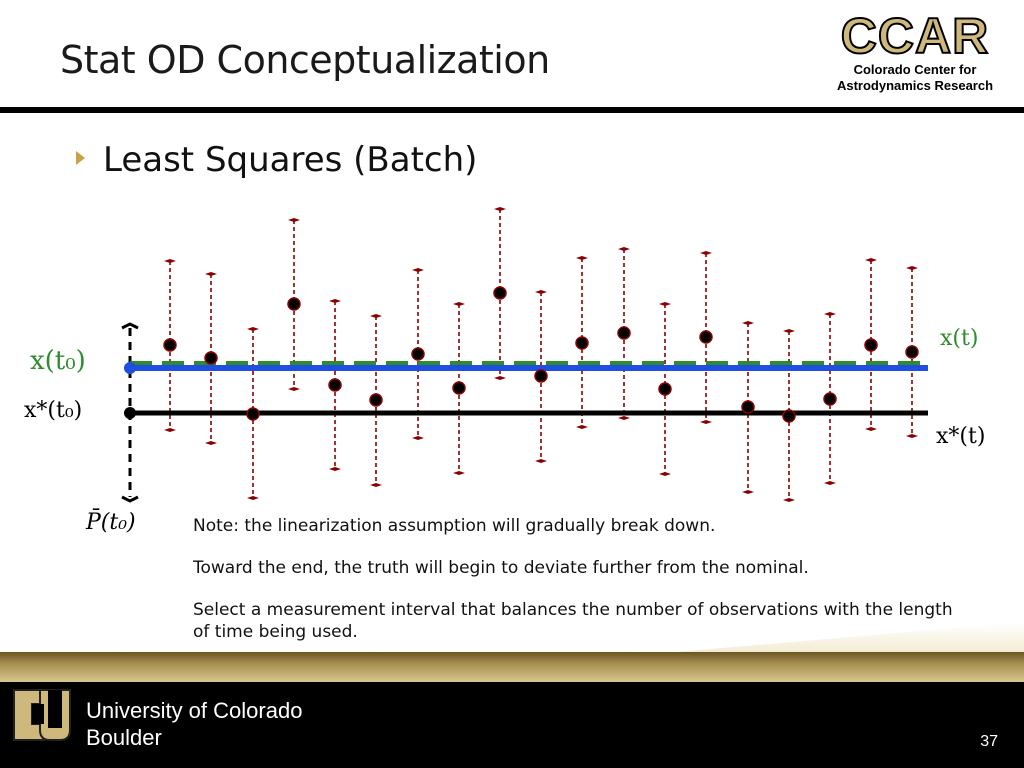  Describe the element at coordinates (915, 36) in the screenshot. I see `ccar-logo-text: CCAR` at that location.